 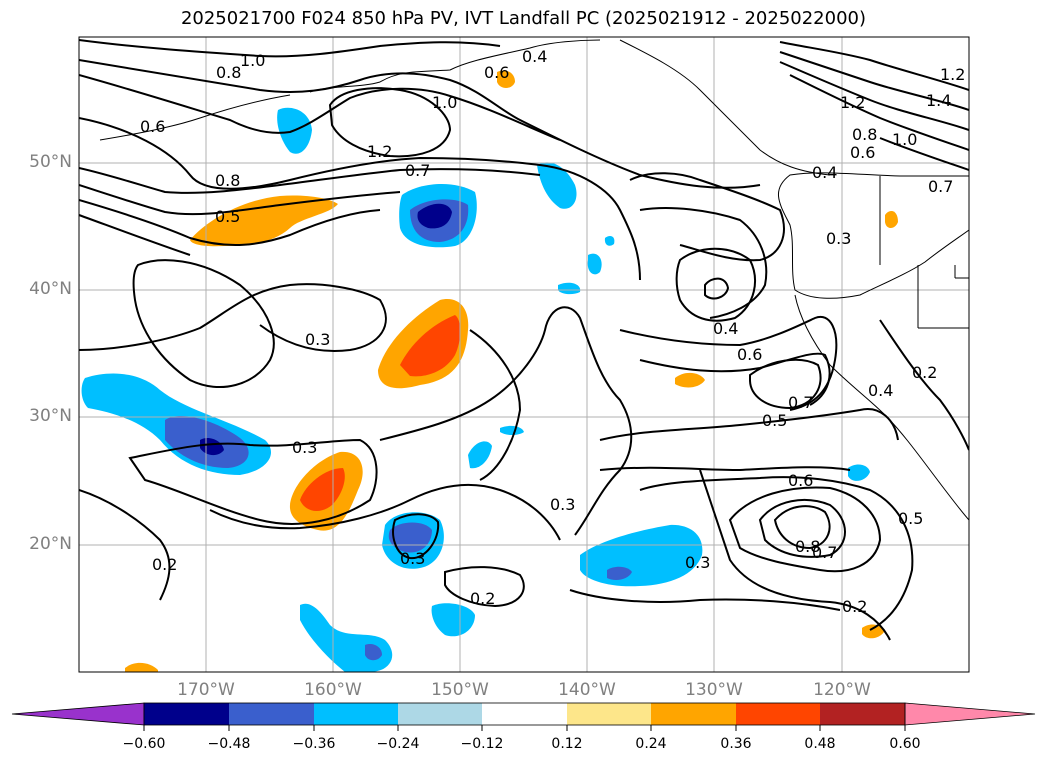 I want to click on colorbar-tick-label: −0.24, so click(x=398, y=744).